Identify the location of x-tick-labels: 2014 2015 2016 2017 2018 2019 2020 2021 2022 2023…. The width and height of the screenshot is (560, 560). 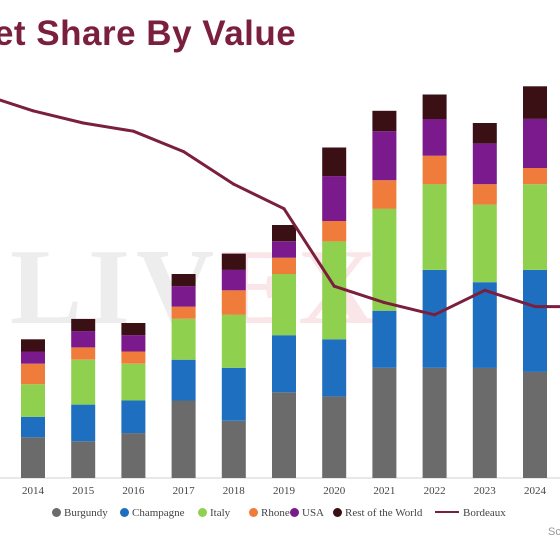
(284, 491).